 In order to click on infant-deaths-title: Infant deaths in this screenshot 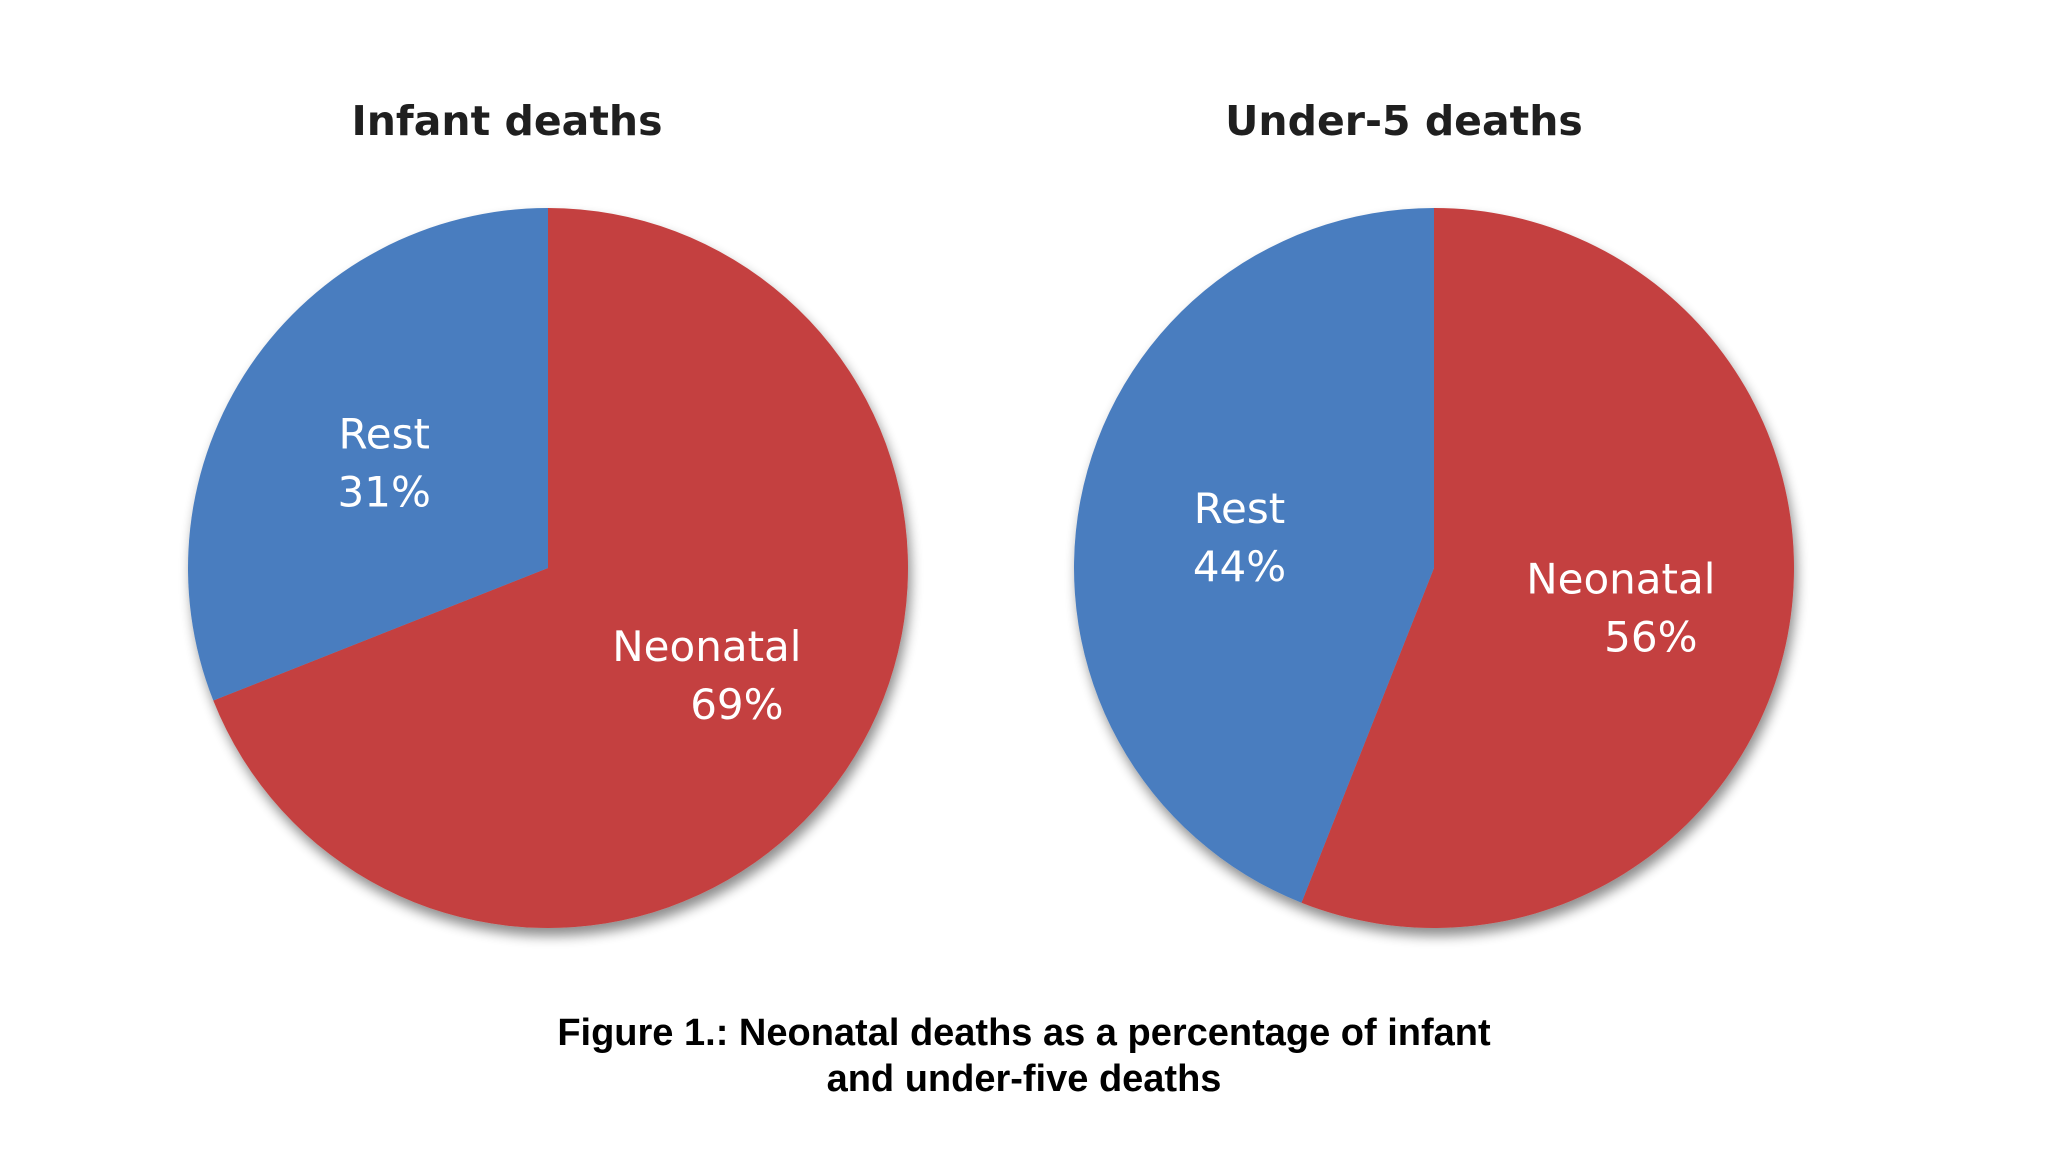, I will do `click(506, 121)`.